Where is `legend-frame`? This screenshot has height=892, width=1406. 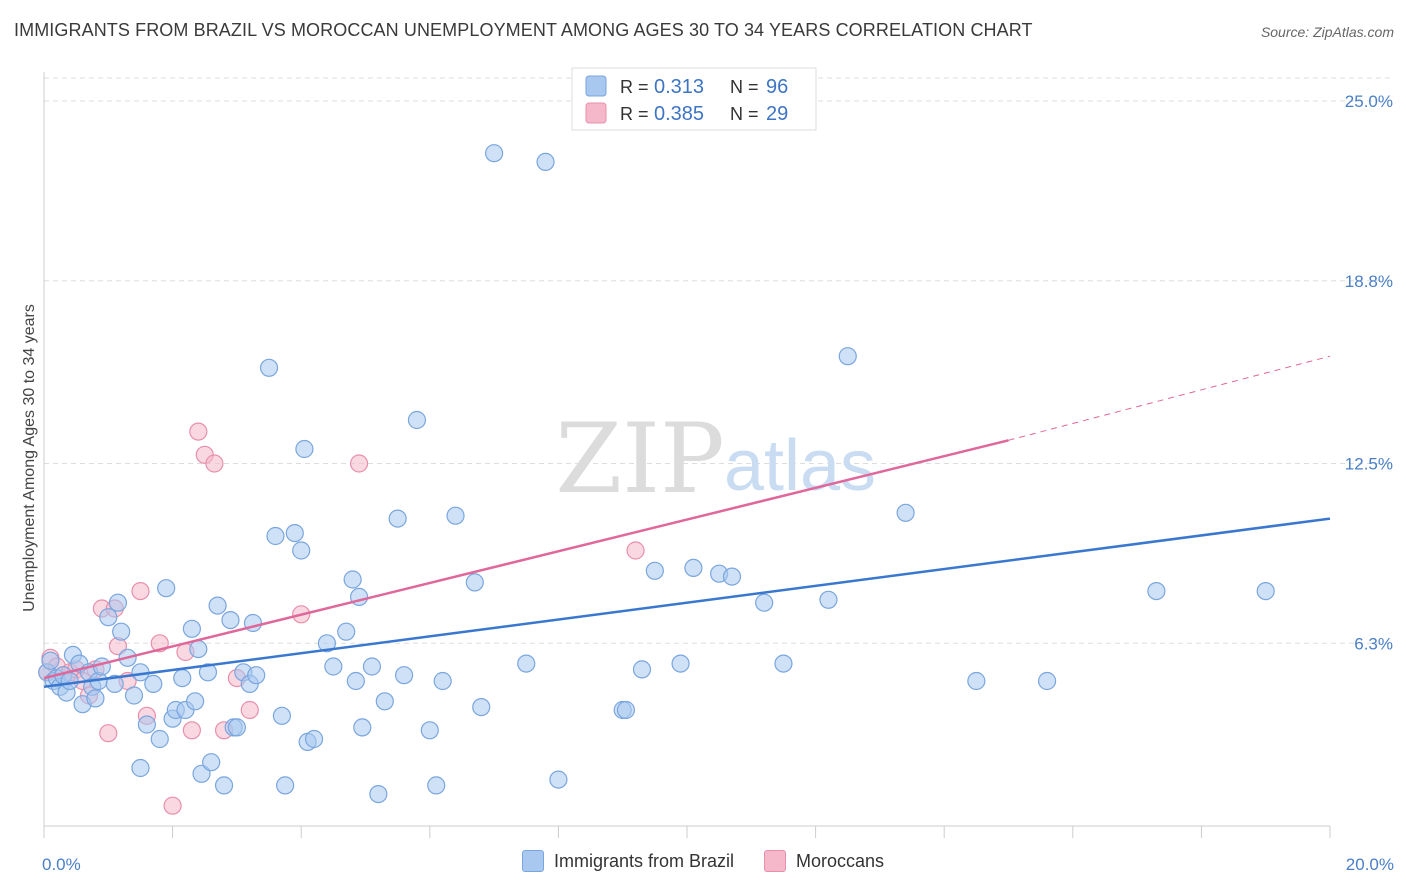 legend-frame is located at coordinates (694, 99).